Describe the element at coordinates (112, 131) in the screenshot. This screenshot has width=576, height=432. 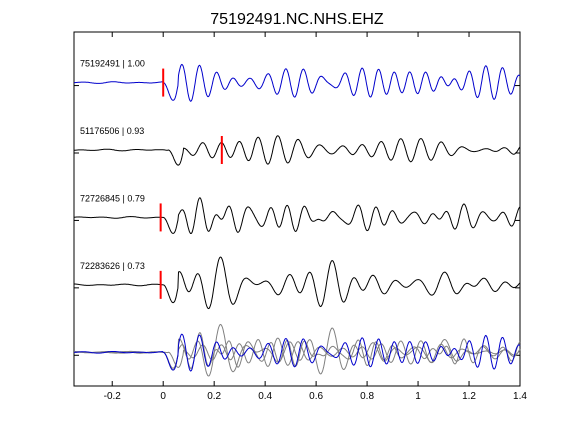
I see `trace-label-51176506: 51176506 | 0.93` at that location.